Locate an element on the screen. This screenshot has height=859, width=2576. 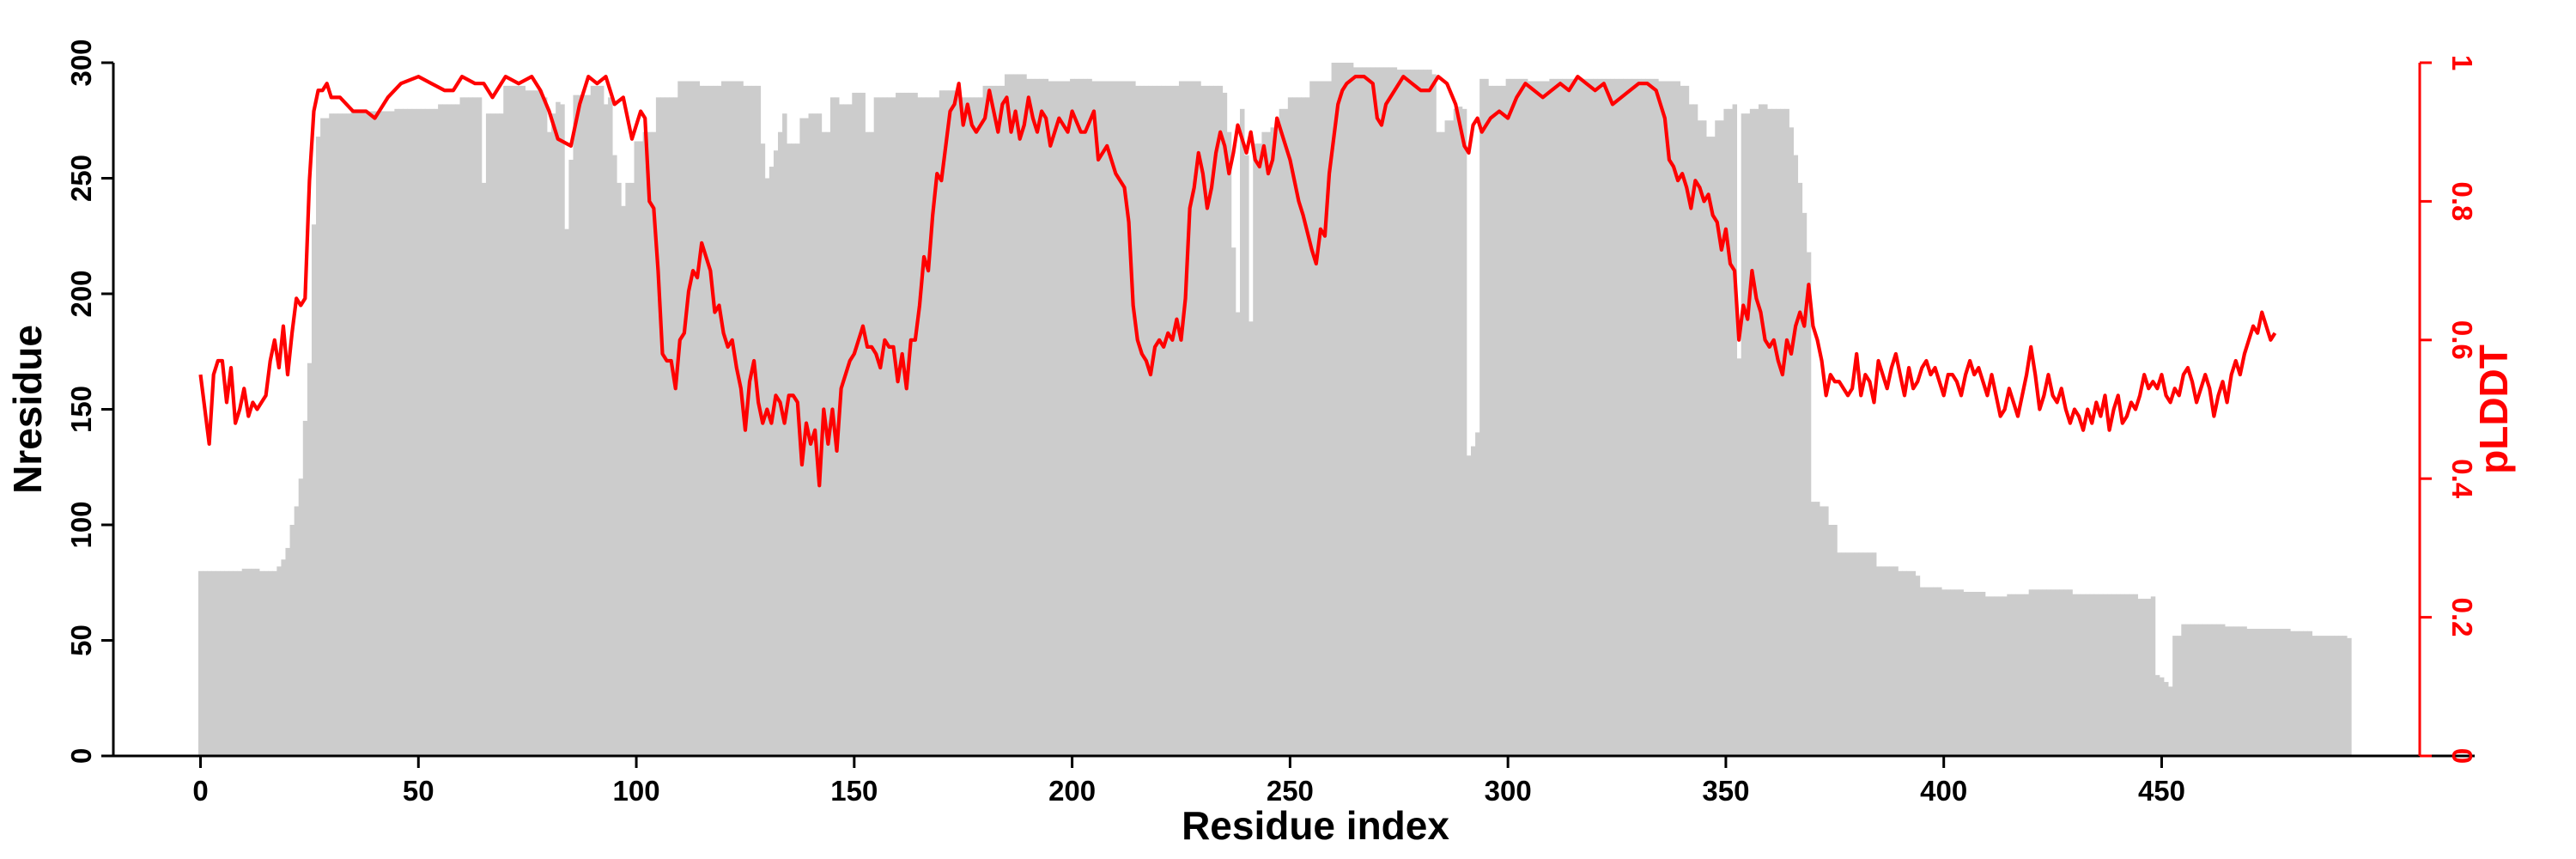
y-right-tick-label: 0.8 is located at coordinates (2462, 201).